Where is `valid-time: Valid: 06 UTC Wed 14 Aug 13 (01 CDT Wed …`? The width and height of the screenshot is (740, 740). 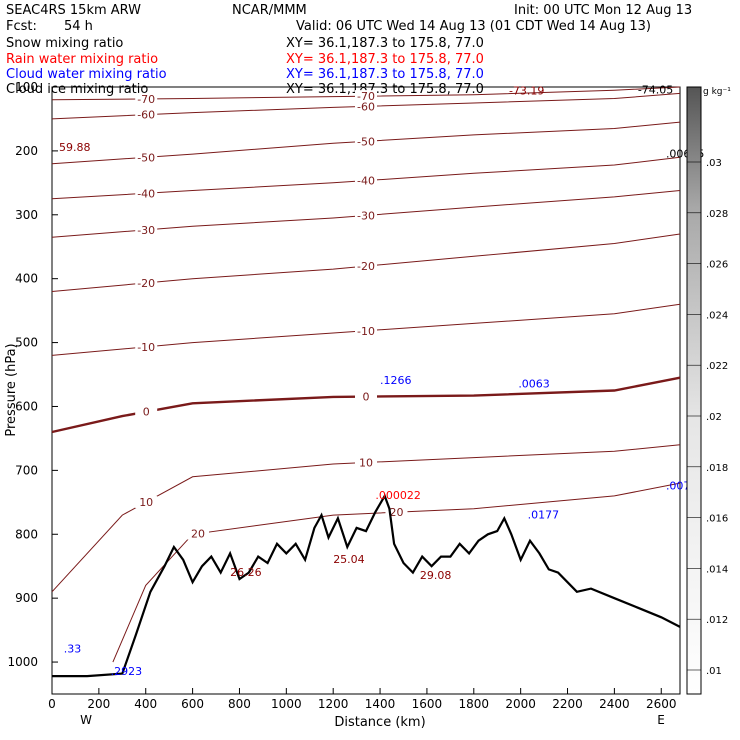
valid-time: Valid: 06 UTC Wed 14 Aug 13 (01 CDT Wed … is located at coordinates (473, 26).